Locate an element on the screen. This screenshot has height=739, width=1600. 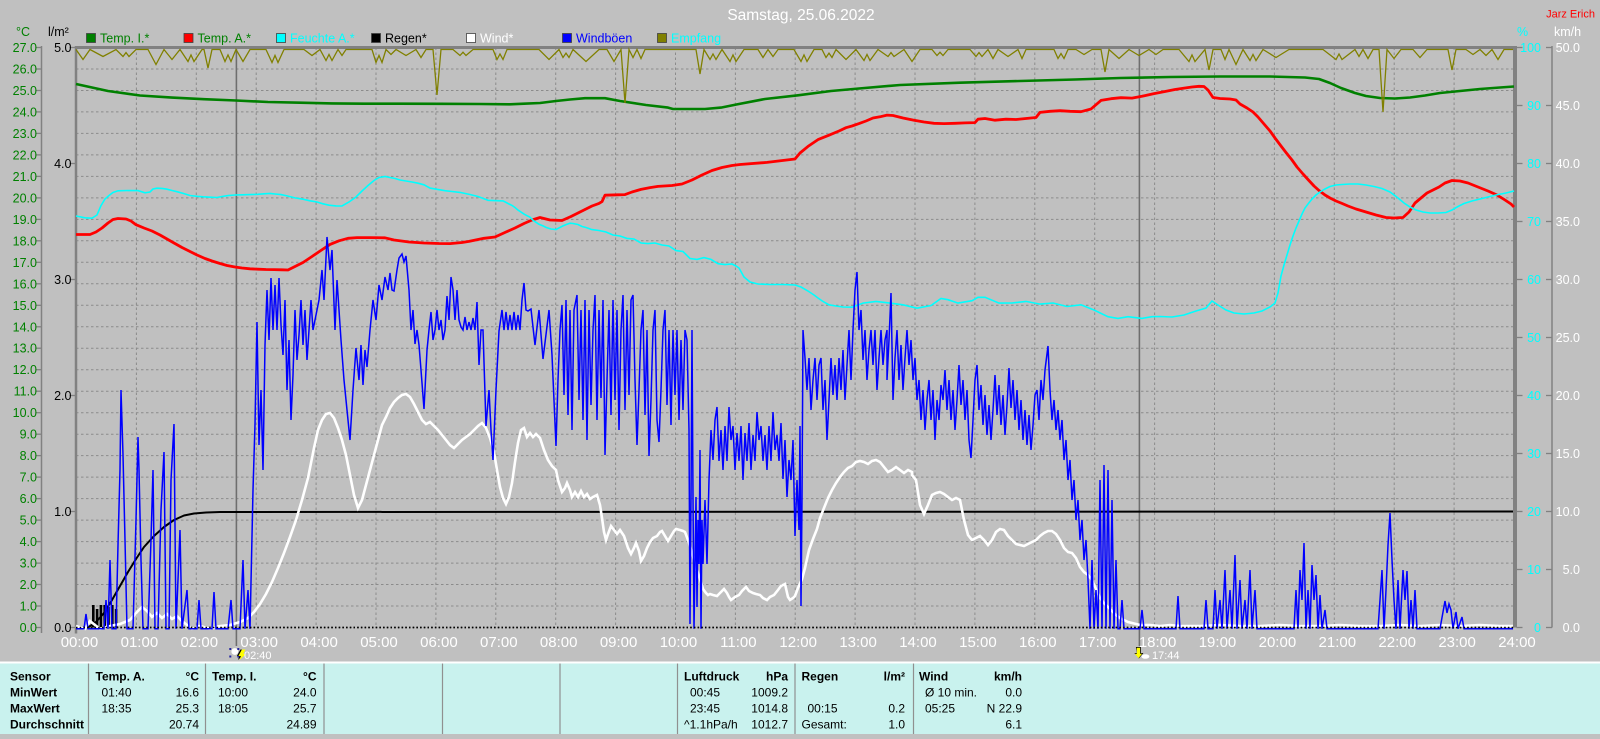
svg-text: Gesamt: is located at coordinates (824, 725).